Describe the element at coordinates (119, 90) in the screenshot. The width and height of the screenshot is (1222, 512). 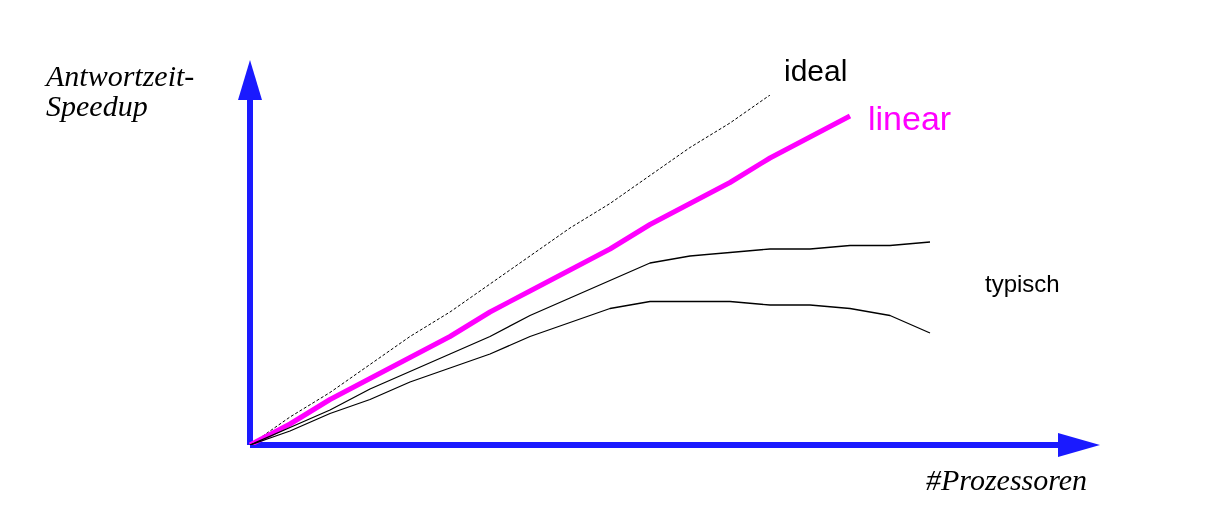
I see `y-axis-title: Antwortzeit- Speedup` at that location.